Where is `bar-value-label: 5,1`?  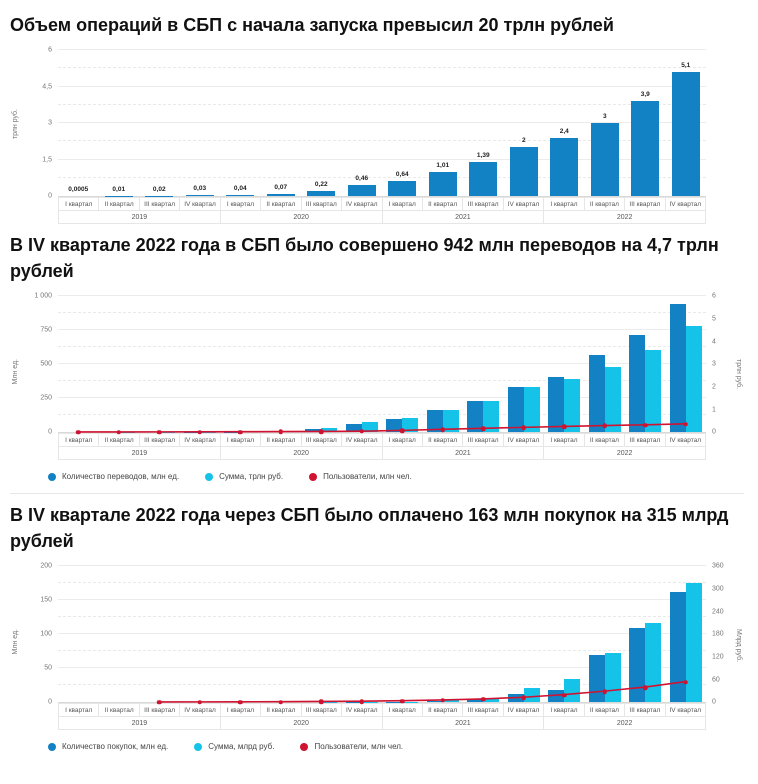
bar-value-label: 5,1 is located at coordinates (686, 65).